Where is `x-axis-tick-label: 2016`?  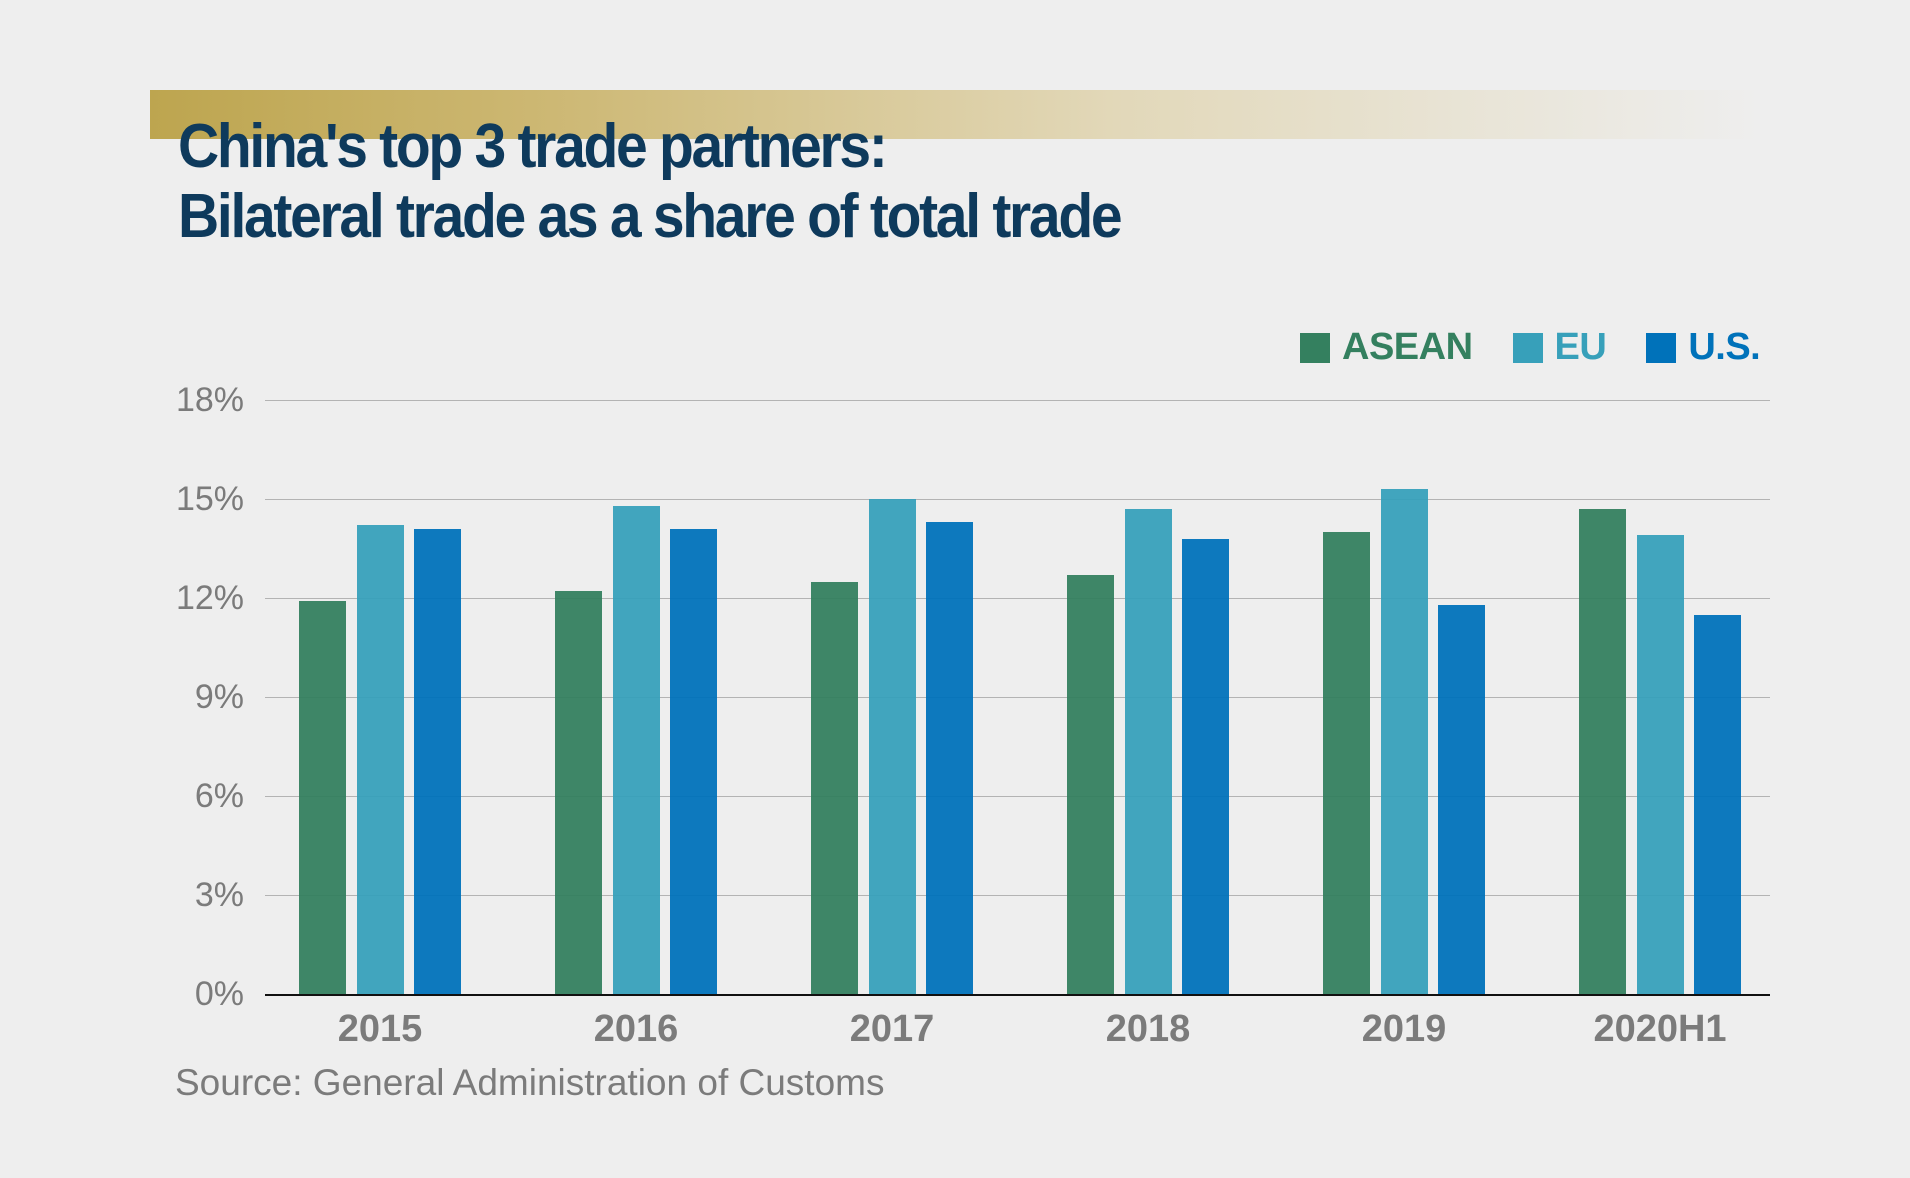
x-axis-tick-label: 2016 is located at coordinates (636, 1029).